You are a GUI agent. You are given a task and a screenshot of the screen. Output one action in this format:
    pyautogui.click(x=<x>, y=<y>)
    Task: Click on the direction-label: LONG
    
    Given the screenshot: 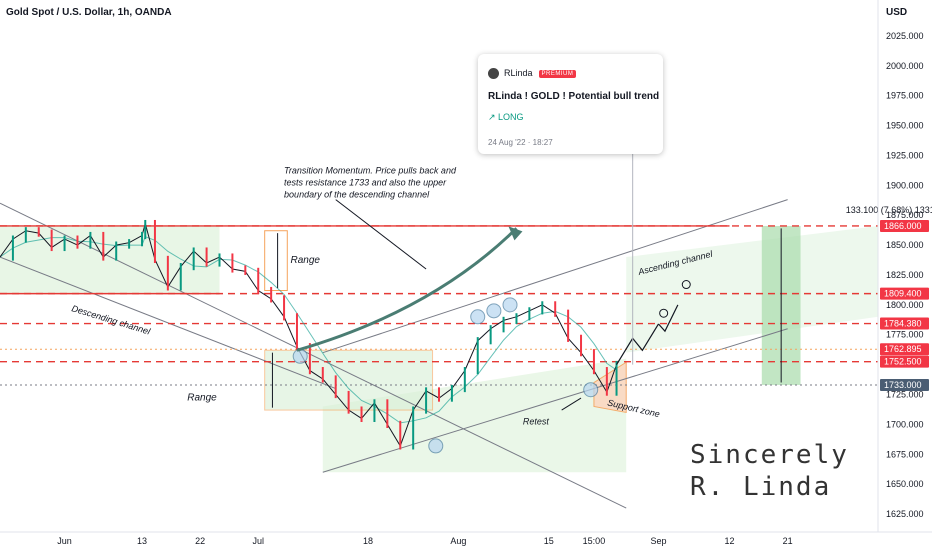 What is the action you would take?
    pyautogui.click(x=511, y=117)
    